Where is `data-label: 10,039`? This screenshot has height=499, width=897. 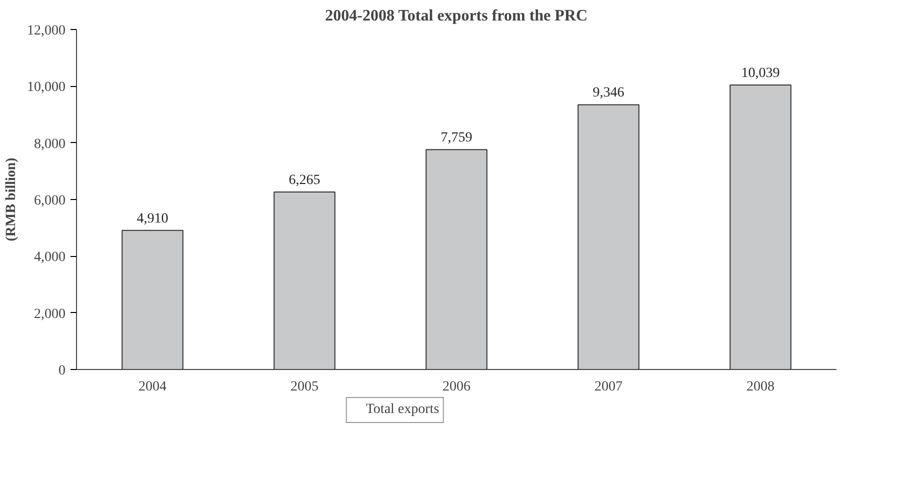 data-label: 10,039 is located at coordinates (760, 74).